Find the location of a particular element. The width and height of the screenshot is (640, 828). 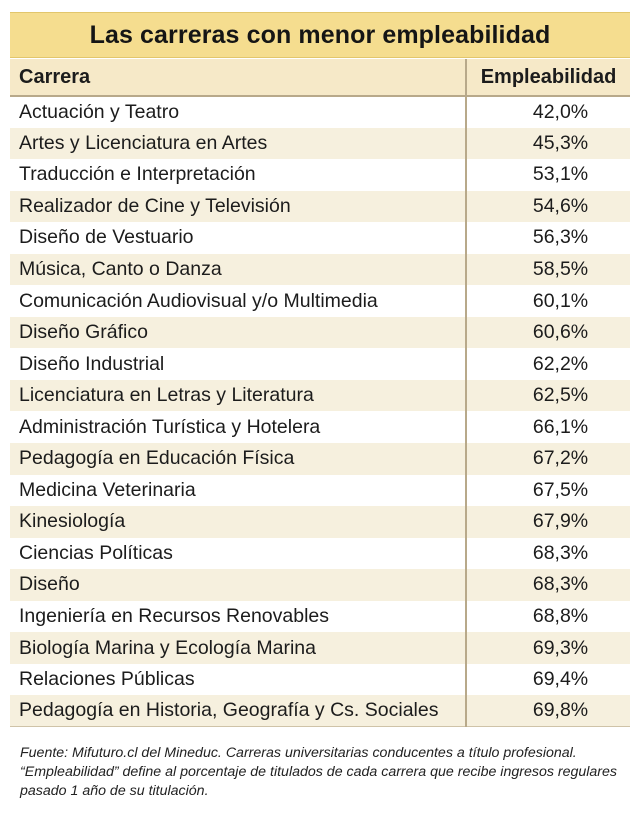

career-cell: Diseño Gráfico is located at coordinates (238, 332).